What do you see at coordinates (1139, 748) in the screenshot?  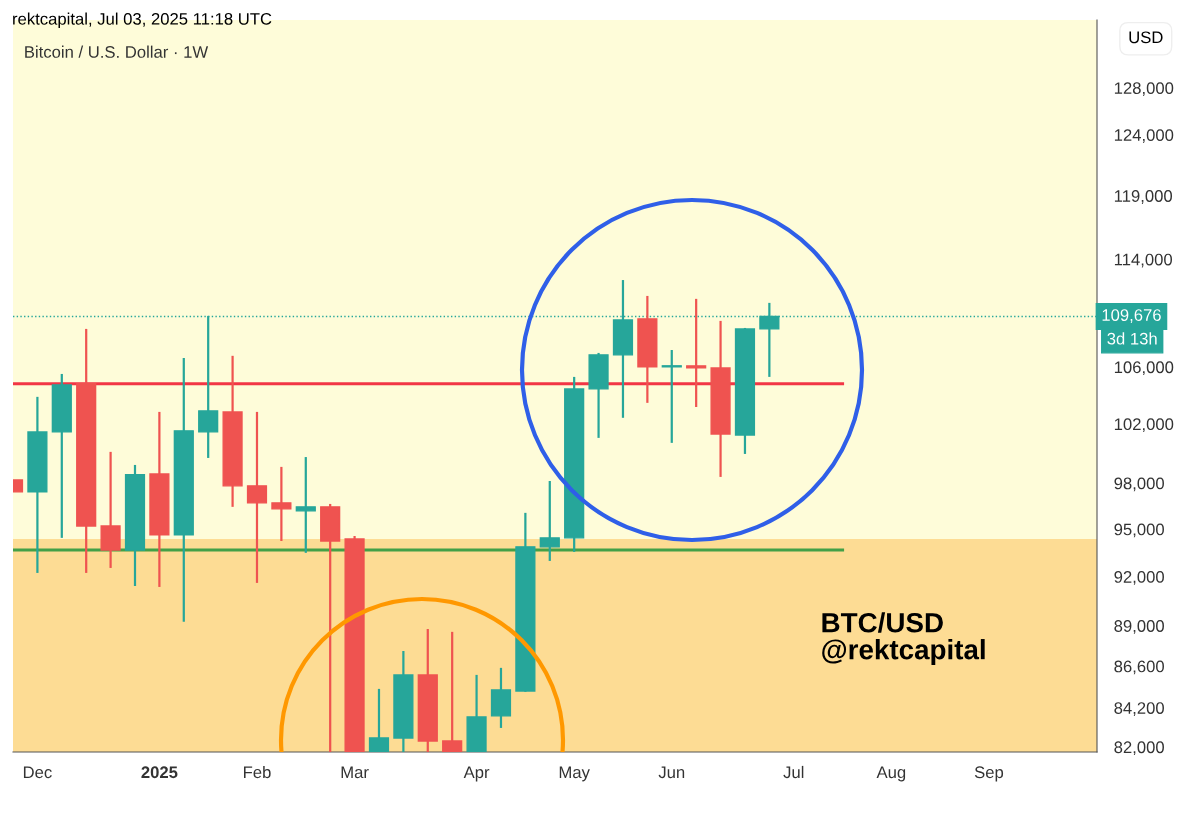 I see `y-tick-label: 82,000` at bounding box center [1139, 748].